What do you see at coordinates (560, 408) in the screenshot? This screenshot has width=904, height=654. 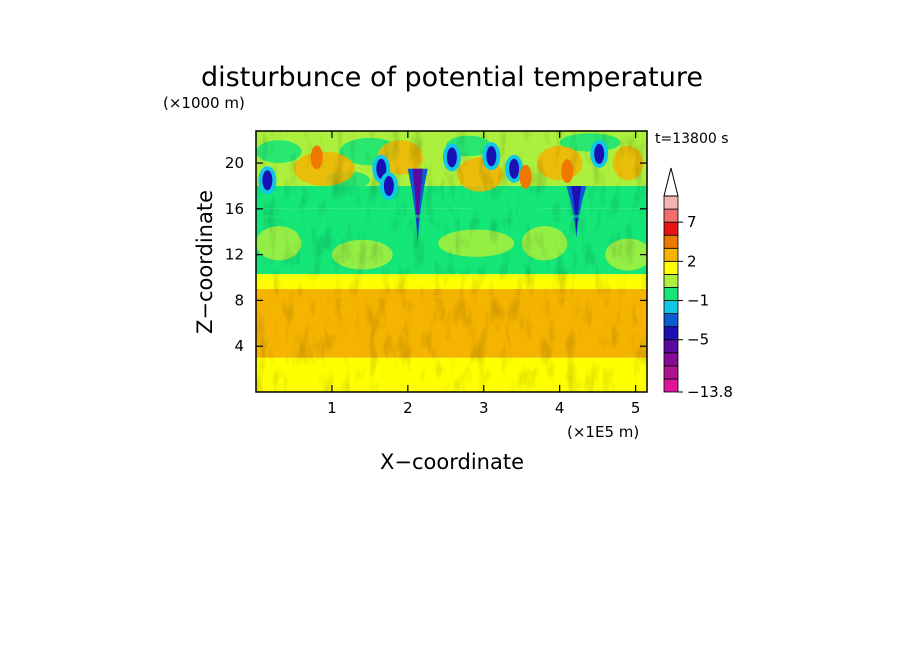 I see `x-tick-label: 4` at bounding box center [560, 408].